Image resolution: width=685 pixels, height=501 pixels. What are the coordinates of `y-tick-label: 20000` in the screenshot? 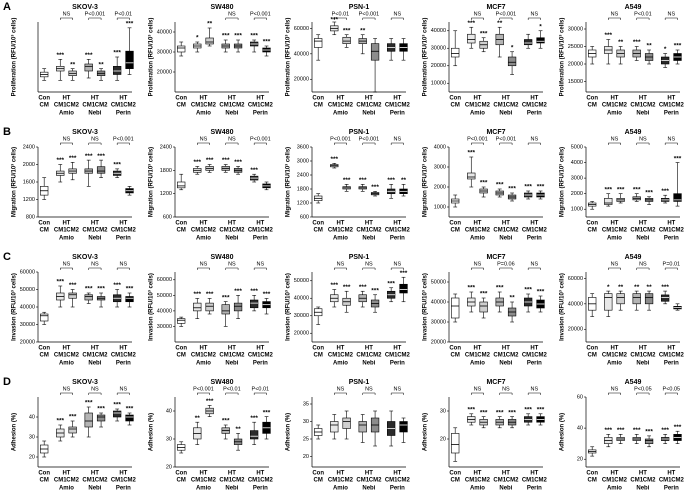 It's located at (27, 342).